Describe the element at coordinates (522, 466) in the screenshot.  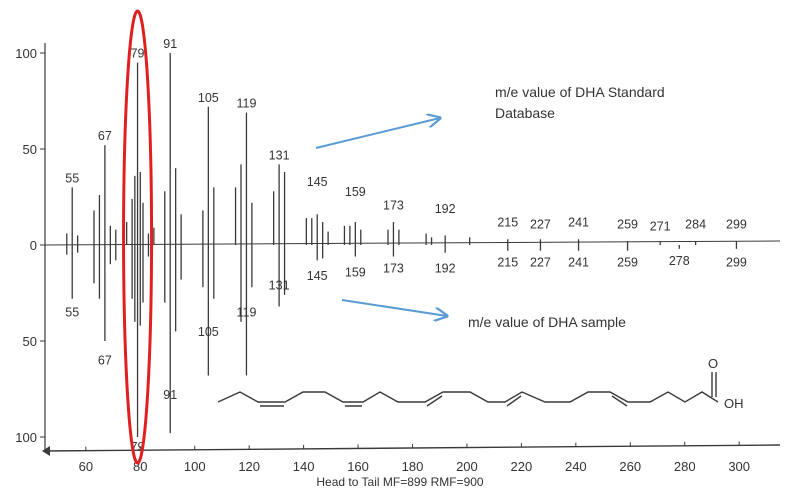
I see `x-tick-label: 220` at that location.